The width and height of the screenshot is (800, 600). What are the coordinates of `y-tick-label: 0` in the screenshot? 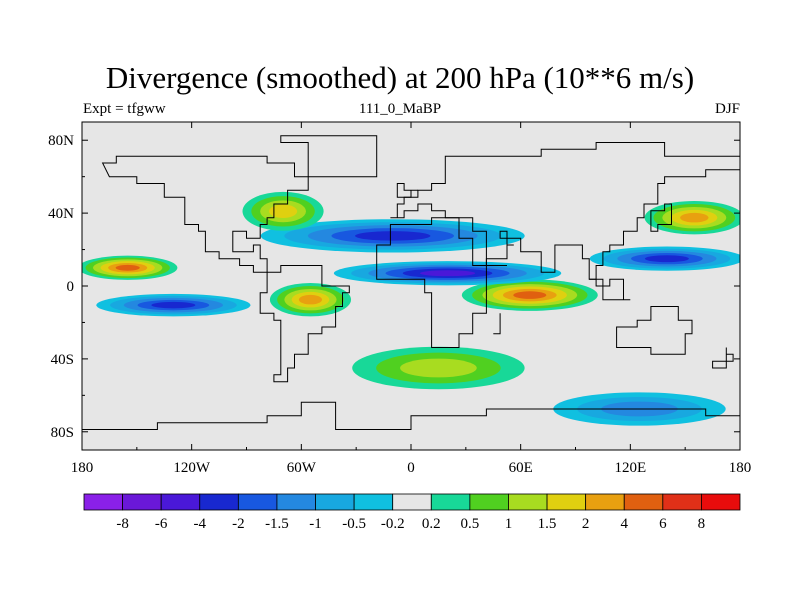 It's located at (71, 287).